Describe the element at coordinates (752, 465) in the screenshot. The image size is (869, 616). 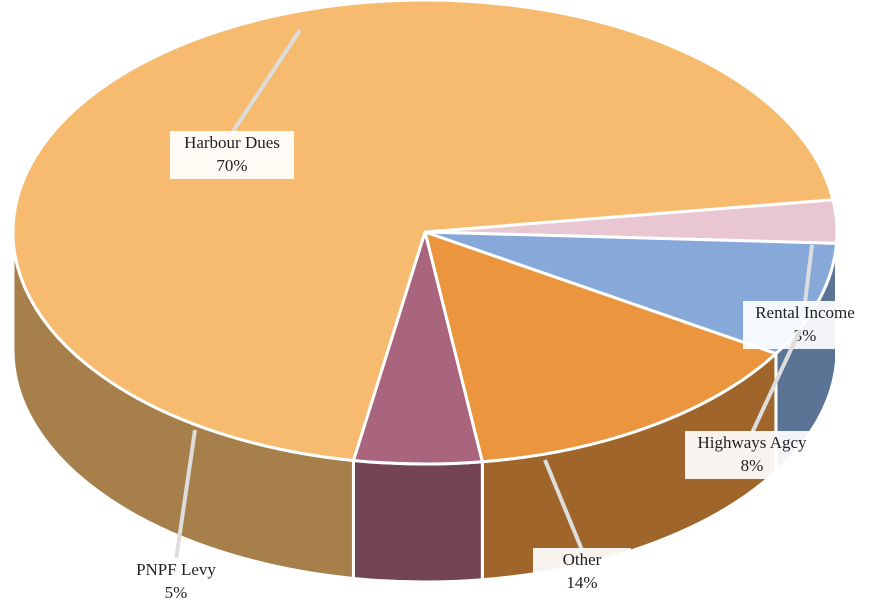
I see `label-value: 8%` at that location.